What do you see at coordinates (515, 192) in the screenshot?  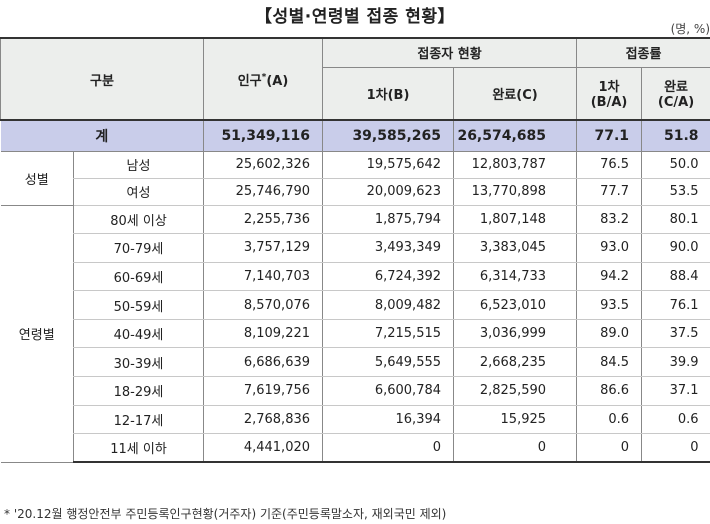 I see `row-complete: 13,770,898` at bounding box center [515, 192].